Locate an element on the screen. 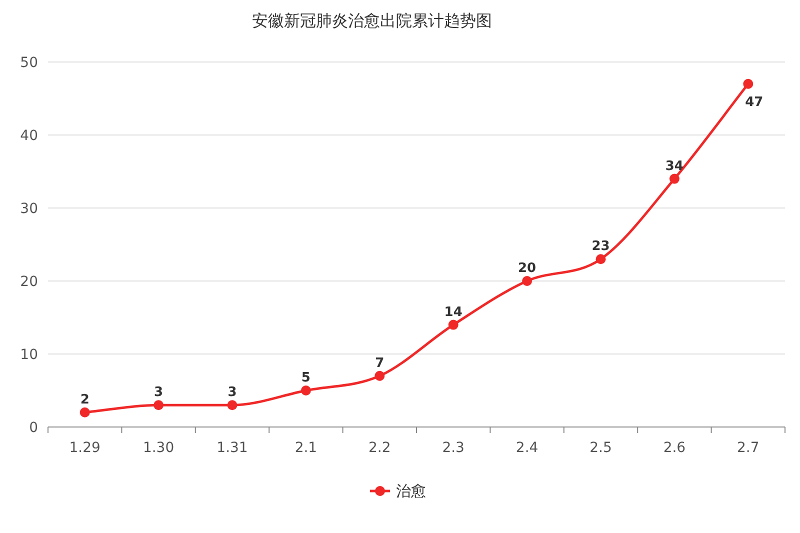  data-label: 20 is located at coordinates (527, 268).